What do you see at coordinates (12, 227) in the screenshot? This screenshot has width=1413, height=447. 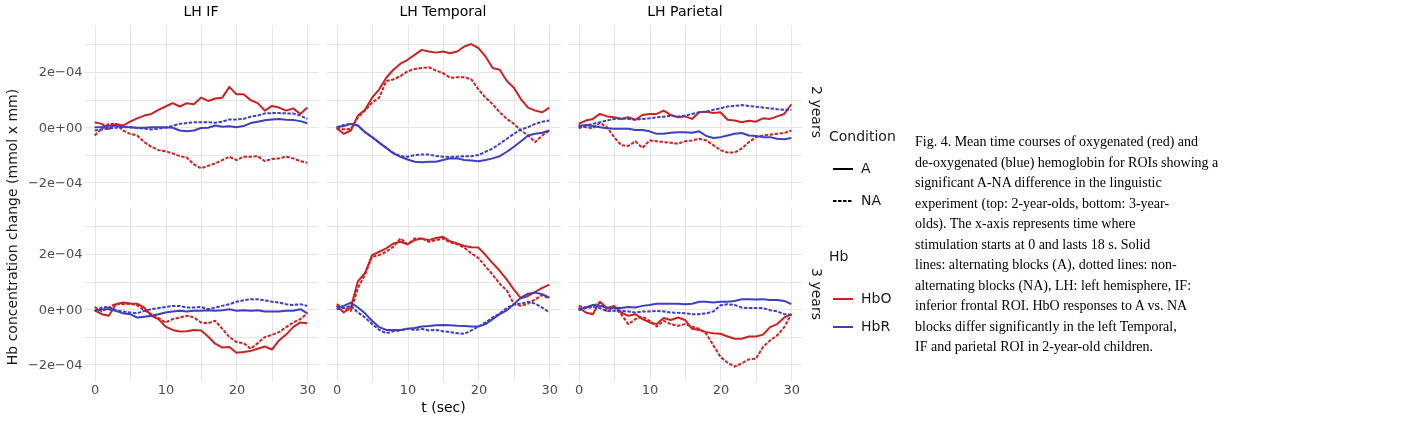 I see `y-axis-title: Hb concentration change (mmol x mm)` at bounding box center [12, 227].